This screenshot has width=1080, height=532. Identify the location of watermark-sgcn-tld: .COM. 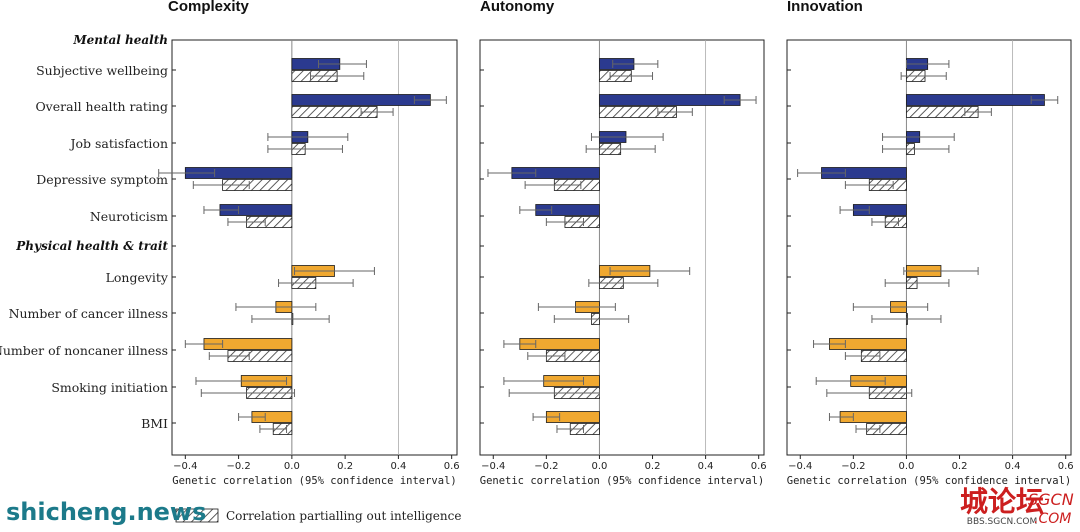
(1053, 519).